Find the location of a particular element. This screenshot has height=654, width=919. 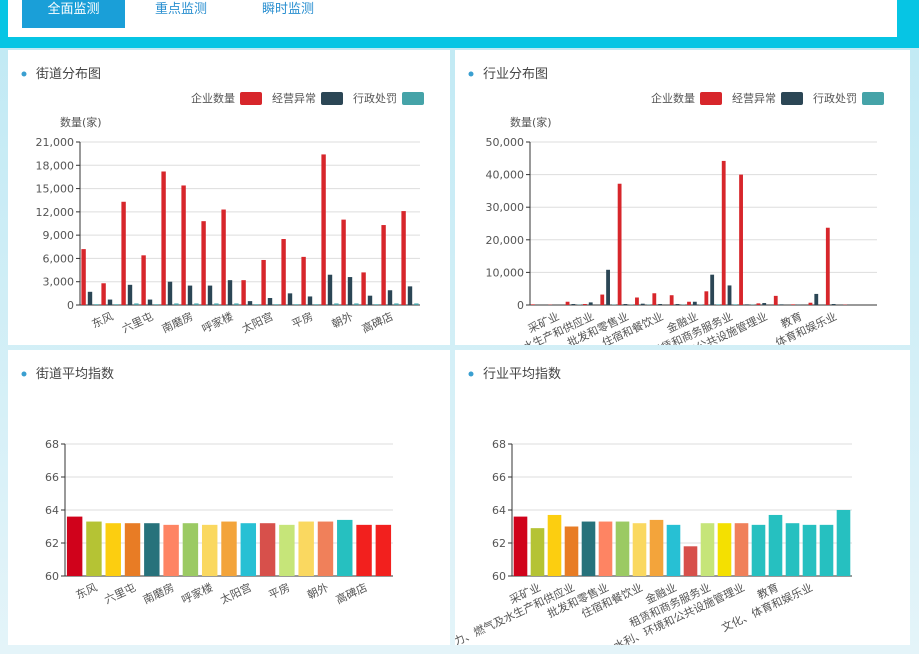

tab: 重点监测 is located at coordinates (180, 9).